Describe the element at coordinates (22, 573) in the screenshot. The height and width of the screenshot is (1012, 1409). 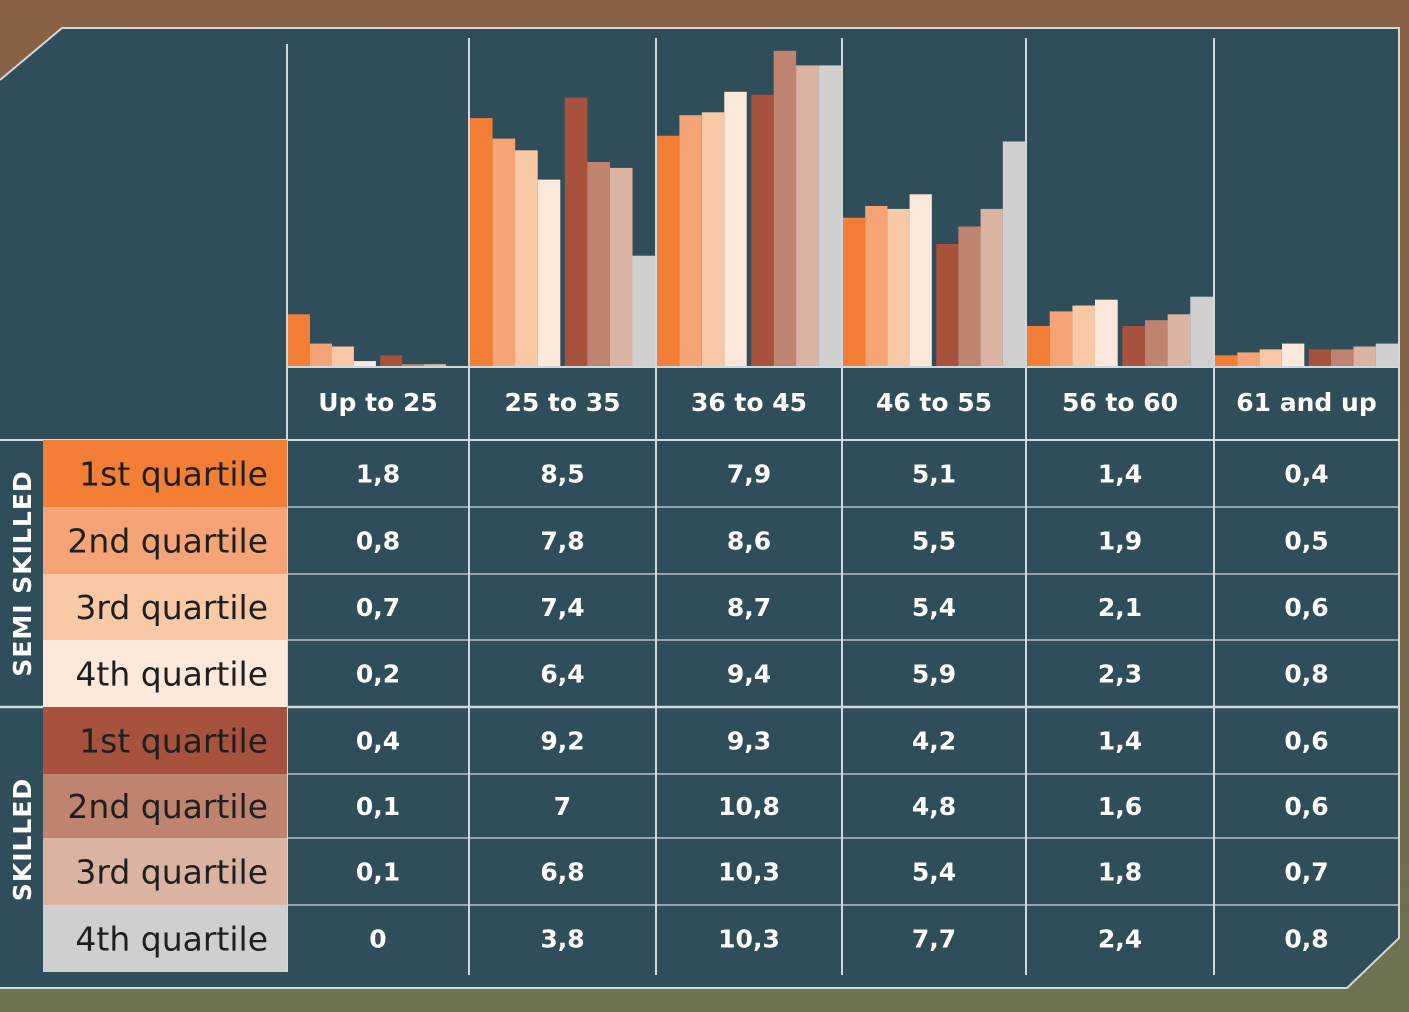
I see `group-label-semi-skilled: SEMI SKILLED` at that location.